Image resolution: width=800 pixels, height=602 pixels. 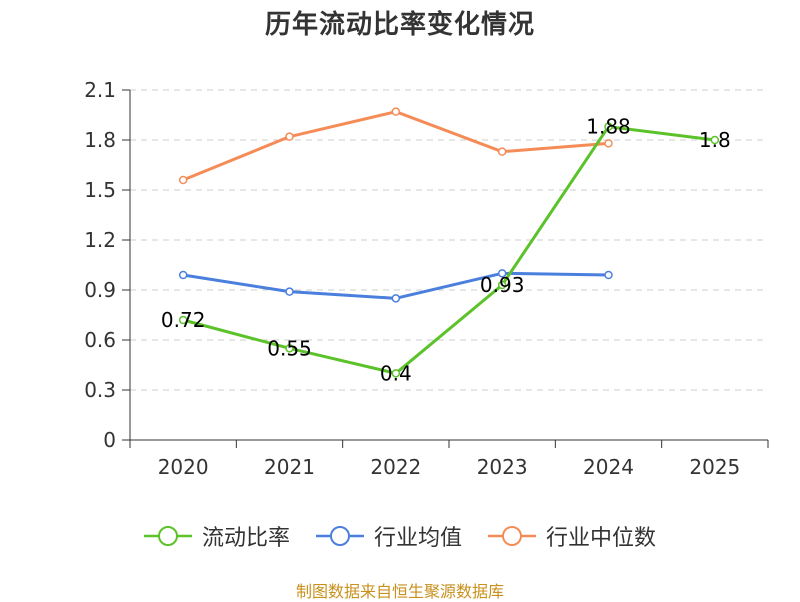 I want to click on x-tick-label: 2025, so click(x=714, y=467).